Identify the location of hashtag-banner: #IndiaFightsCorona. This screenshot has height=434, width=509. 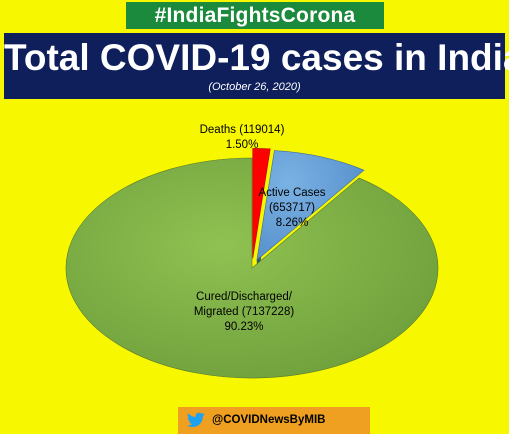
(255, 15).